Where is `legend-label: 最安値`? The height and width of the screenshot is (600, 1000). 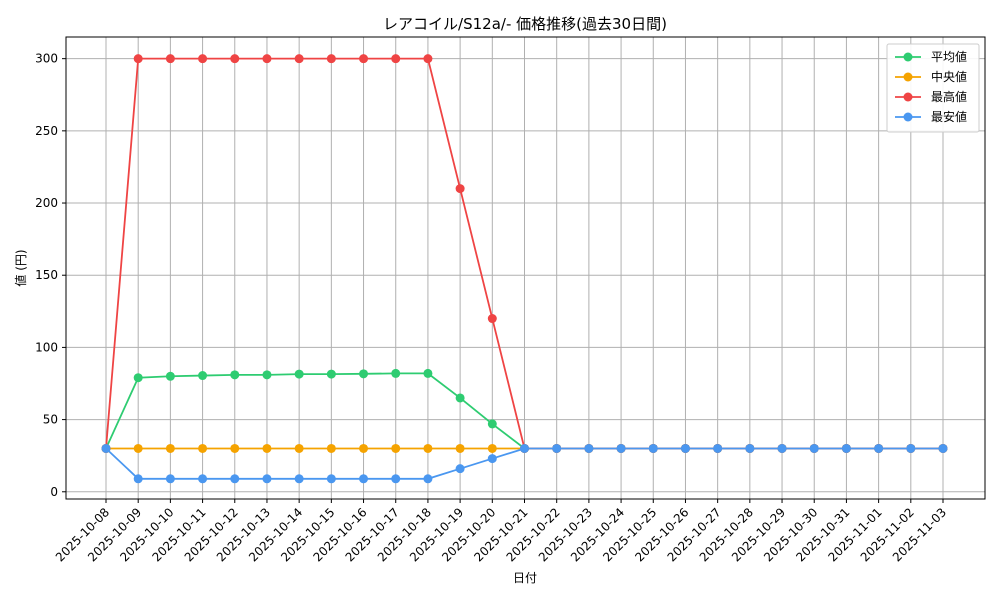 legend-label: 最安値 is located at coordinates (949, 116).